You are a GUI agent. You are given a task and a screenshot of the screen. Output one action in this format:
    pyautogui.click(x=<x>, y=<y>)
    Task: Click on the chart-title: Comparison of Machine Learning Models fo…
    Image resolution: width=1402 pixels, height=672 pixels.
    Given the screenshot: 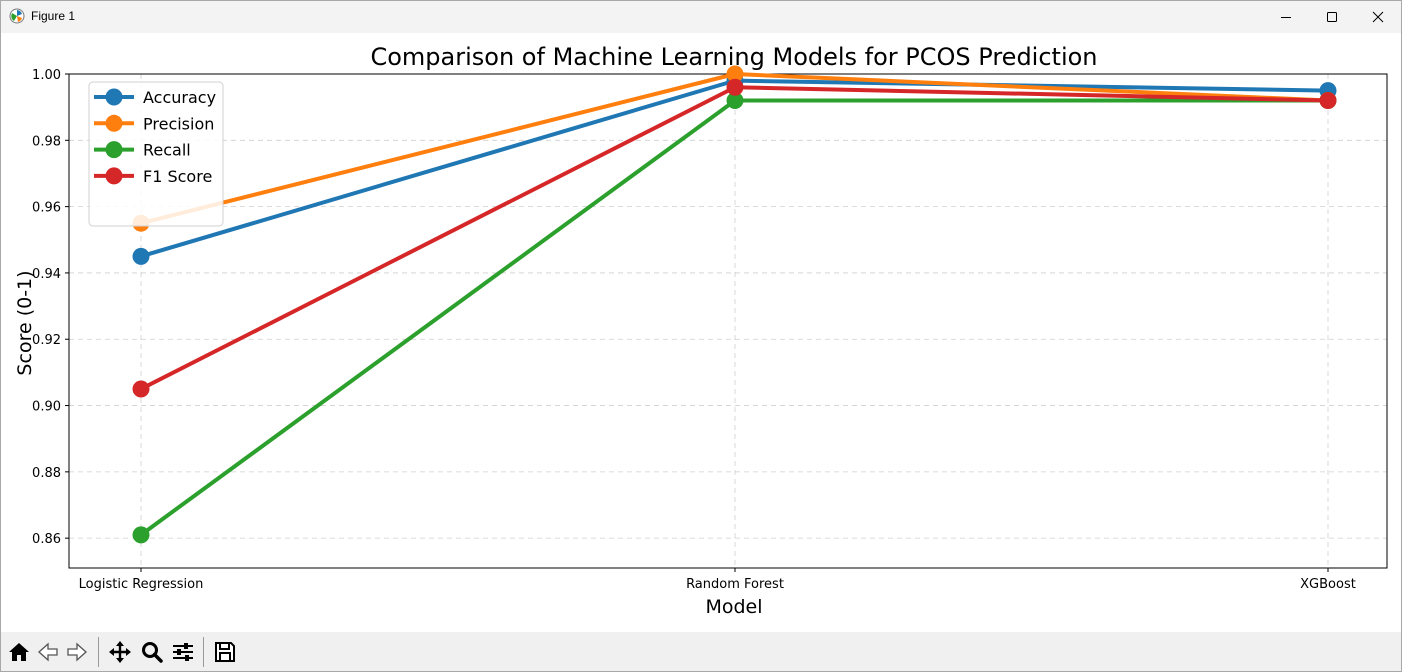 What is the action you would take?
    pyautogui.click(x=733, y=57)
    